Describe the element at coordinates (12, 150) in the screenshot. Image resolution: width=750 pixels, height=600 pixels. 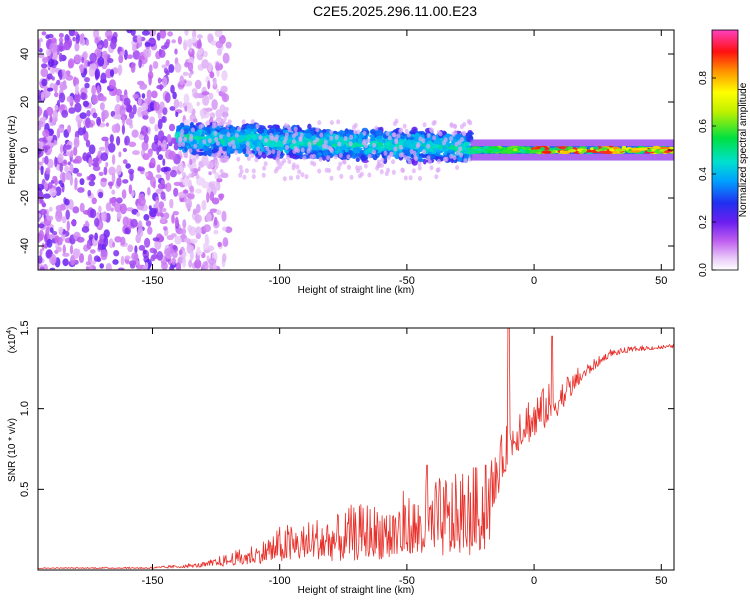
I see `spectrogram-ylabel: Frequency (Hz)` at that location.